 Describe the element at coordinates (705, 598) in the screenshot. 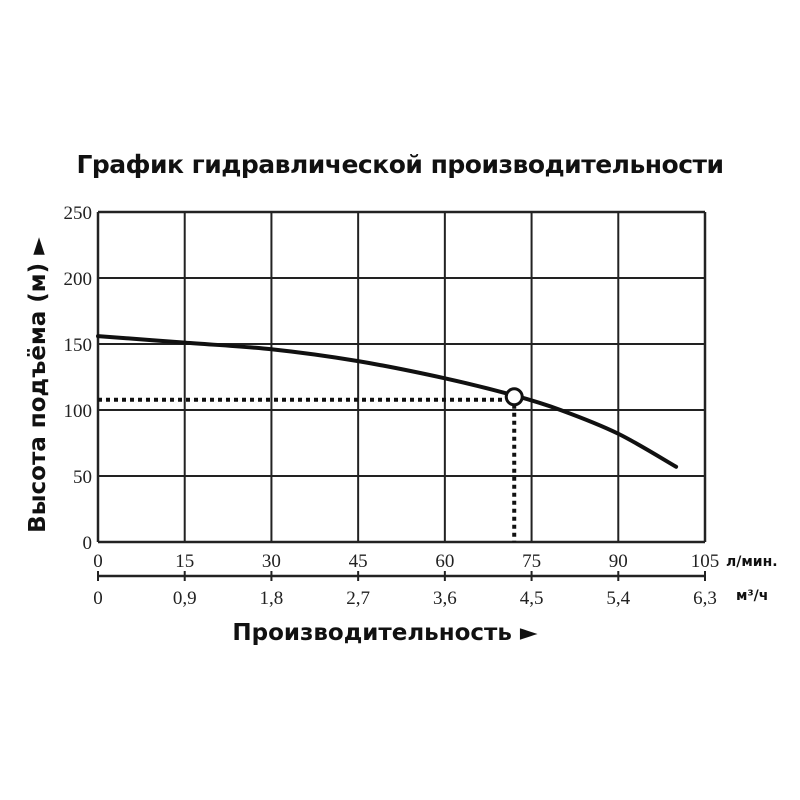

I see `x-tick-label-secondary: 6,3` at that location.